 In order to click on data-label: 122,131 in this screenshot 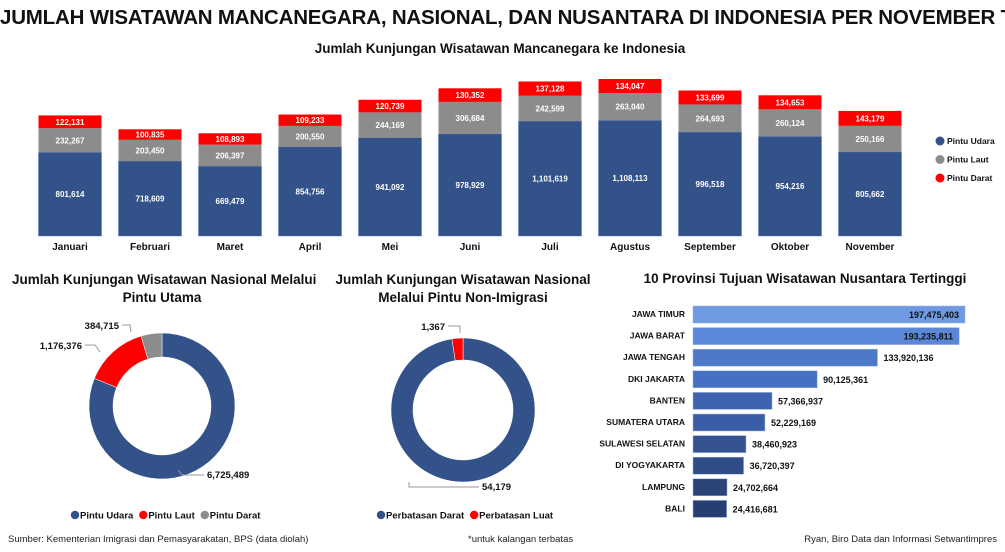, I will do `click(70, 122)`.